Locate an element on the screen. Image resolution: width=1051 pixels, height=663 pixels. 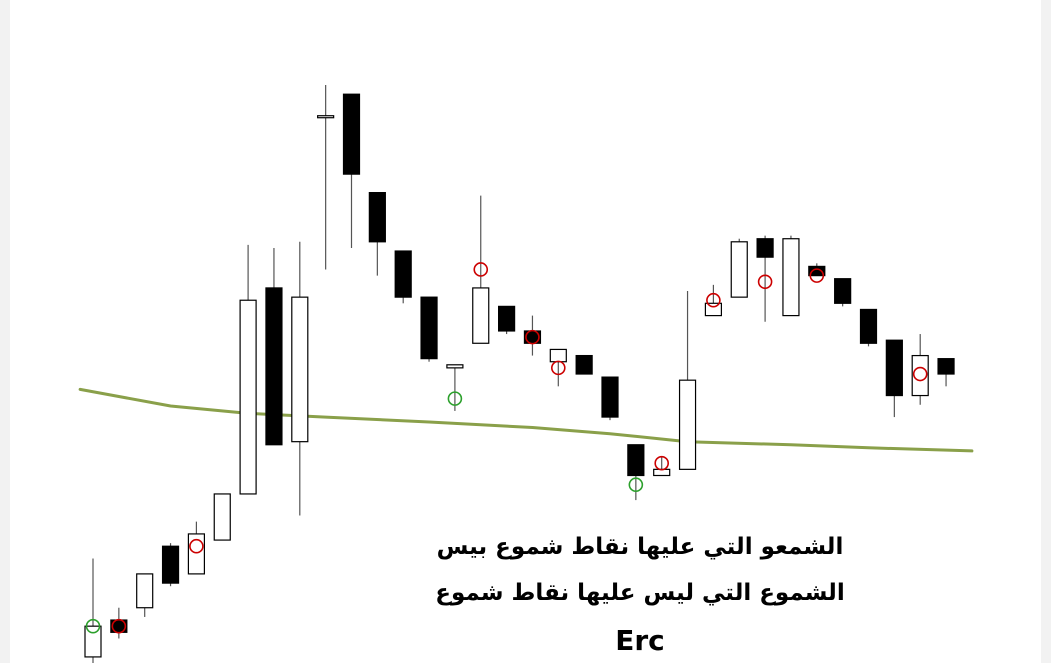
moving-average-line is located at coordinates (526, 420).